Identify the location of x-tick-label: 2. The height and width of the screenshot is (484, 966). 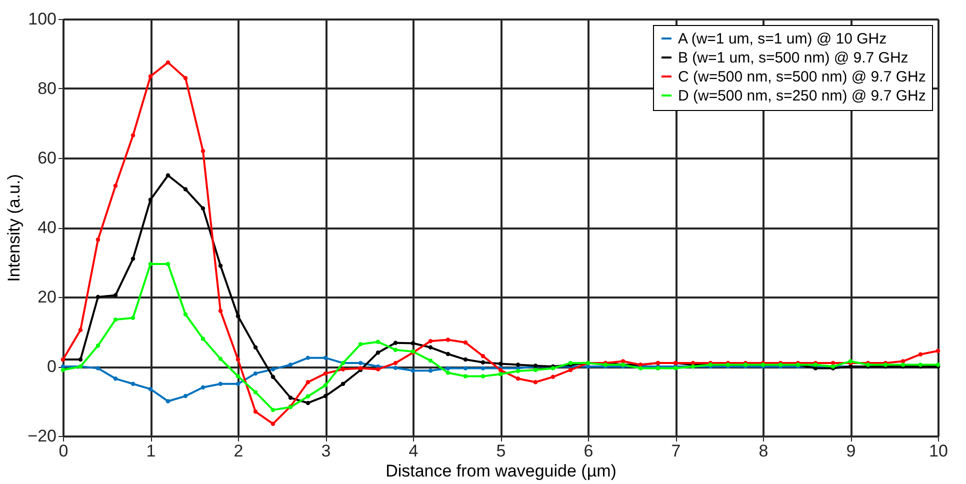
(239, 451).